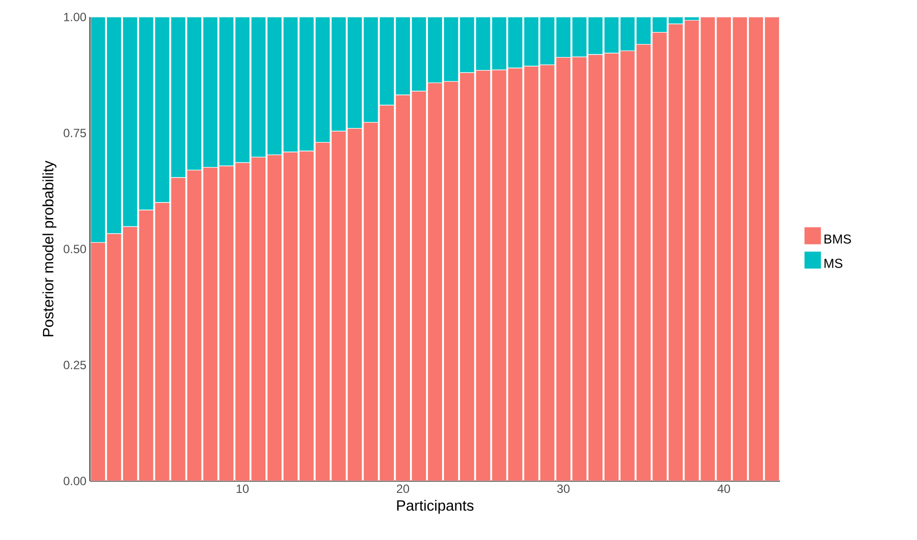 The width and height of the screenshot is (917, 540). I want to click on legend-label: MS, so click(833, 263).